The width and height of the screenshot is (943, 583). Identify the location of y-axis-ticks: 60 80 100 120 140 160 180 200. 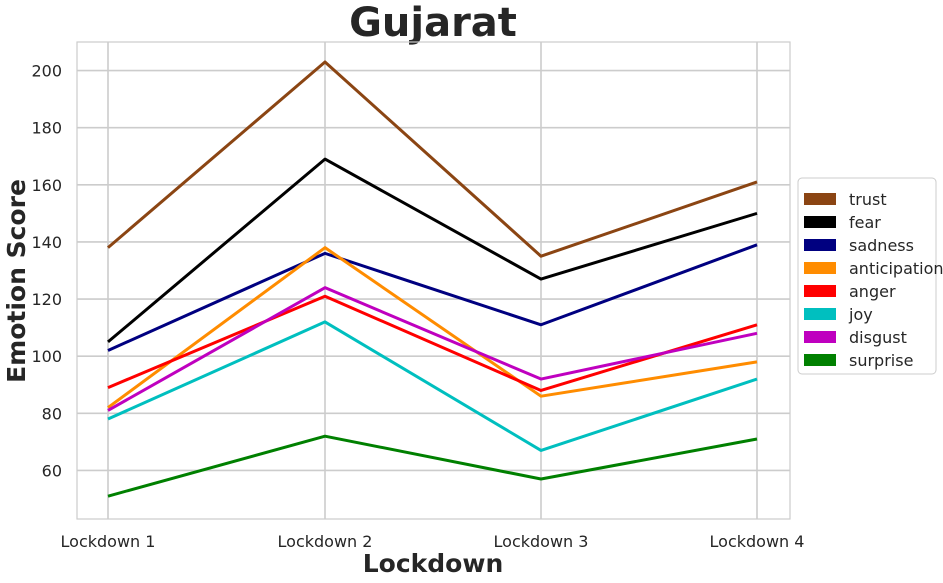
(46, 271).